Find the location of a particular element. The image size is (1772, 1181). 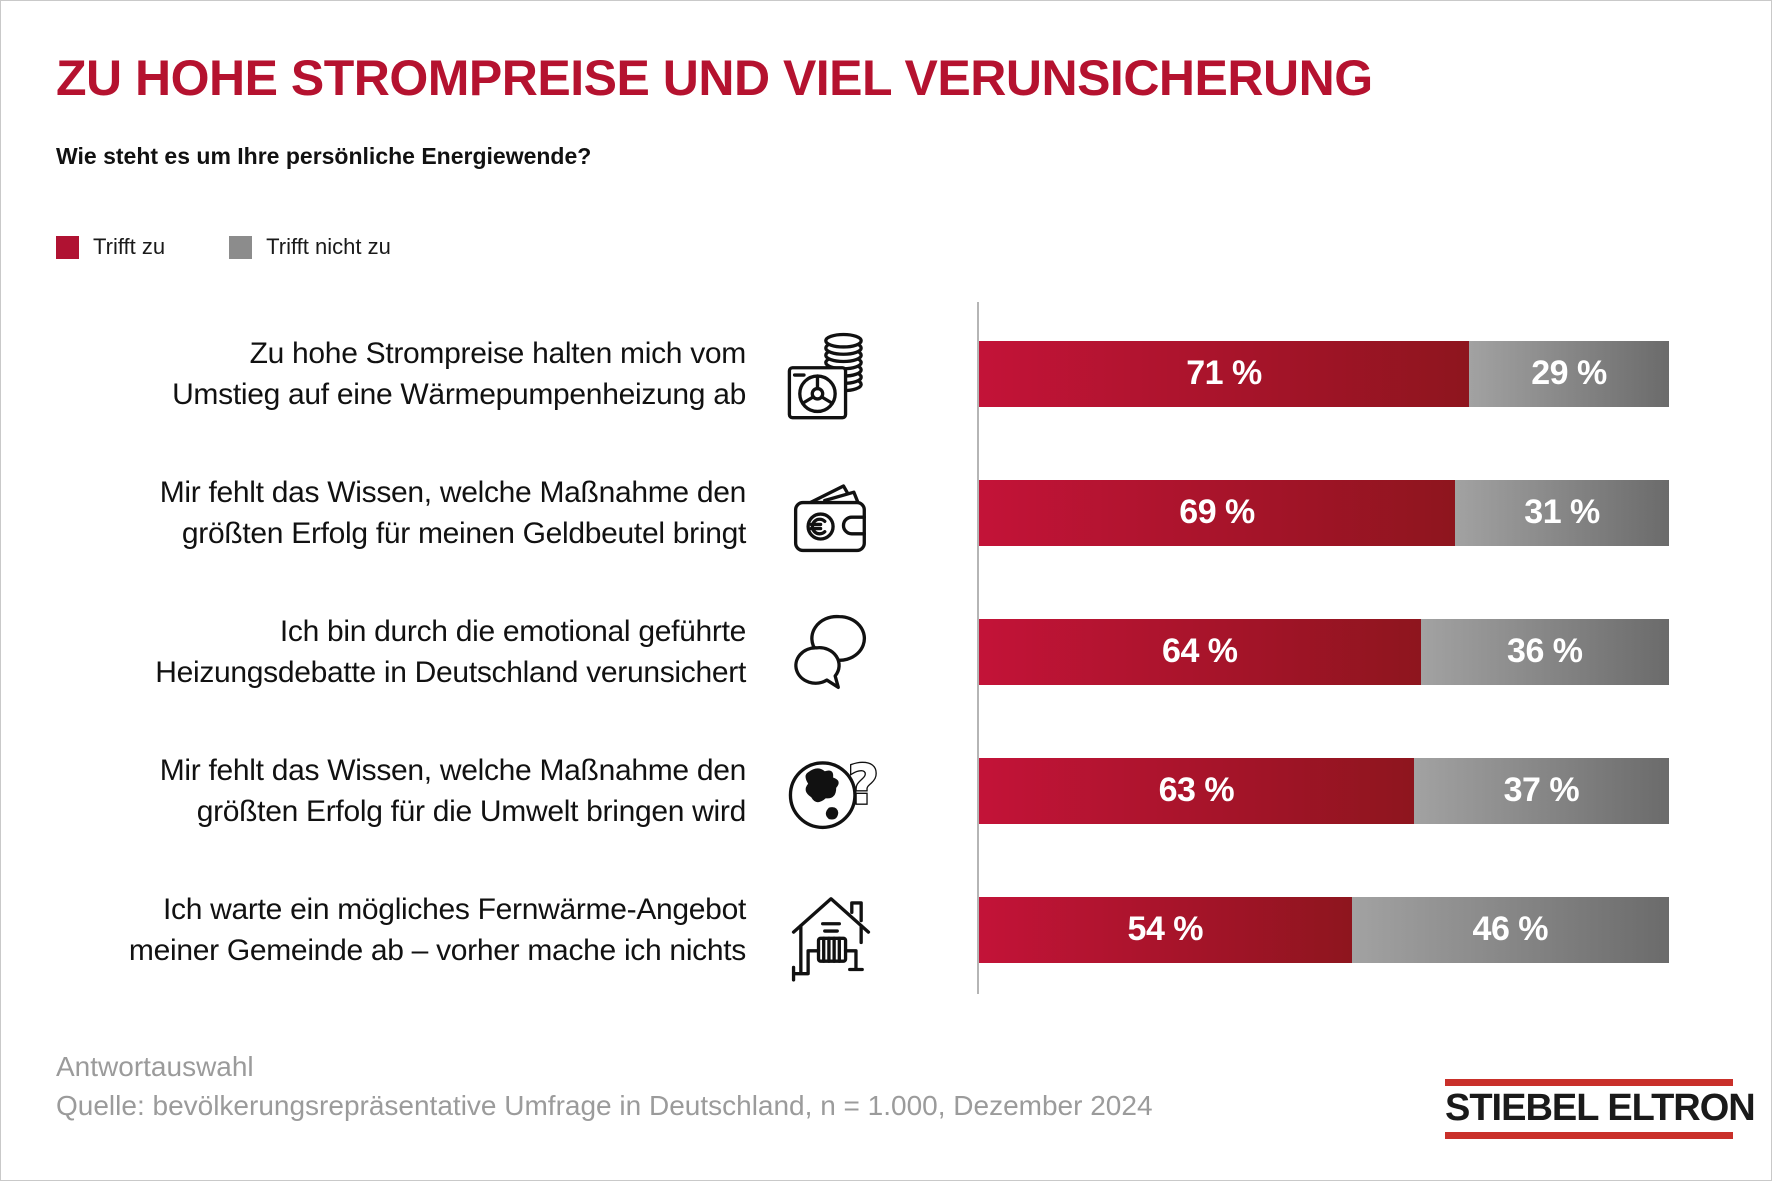

bar-value-label: 37 % is located at coordinates (1541, 790).